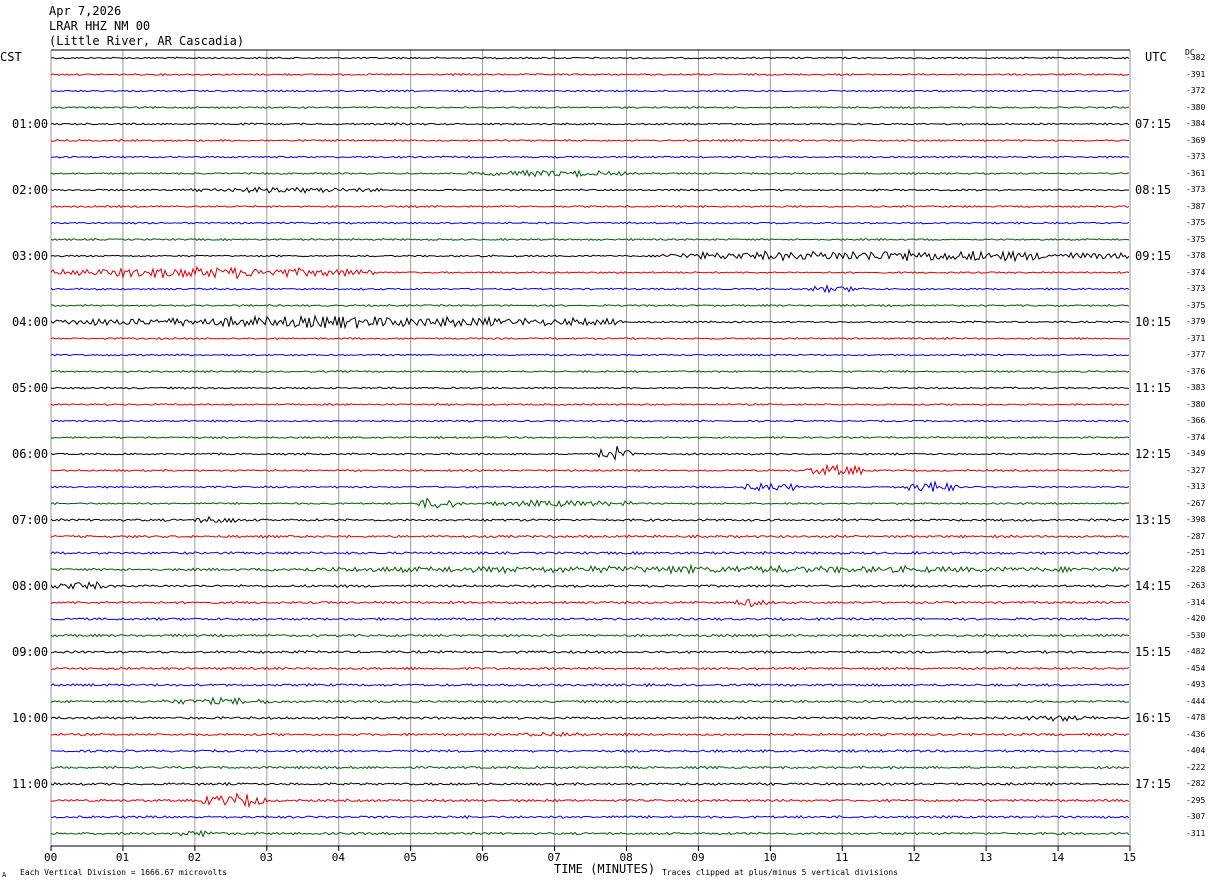 Image resolution: width=1210 pixels, height=886 pixels. I want to click on dc-offset-label: -228, so click(1196, 569).